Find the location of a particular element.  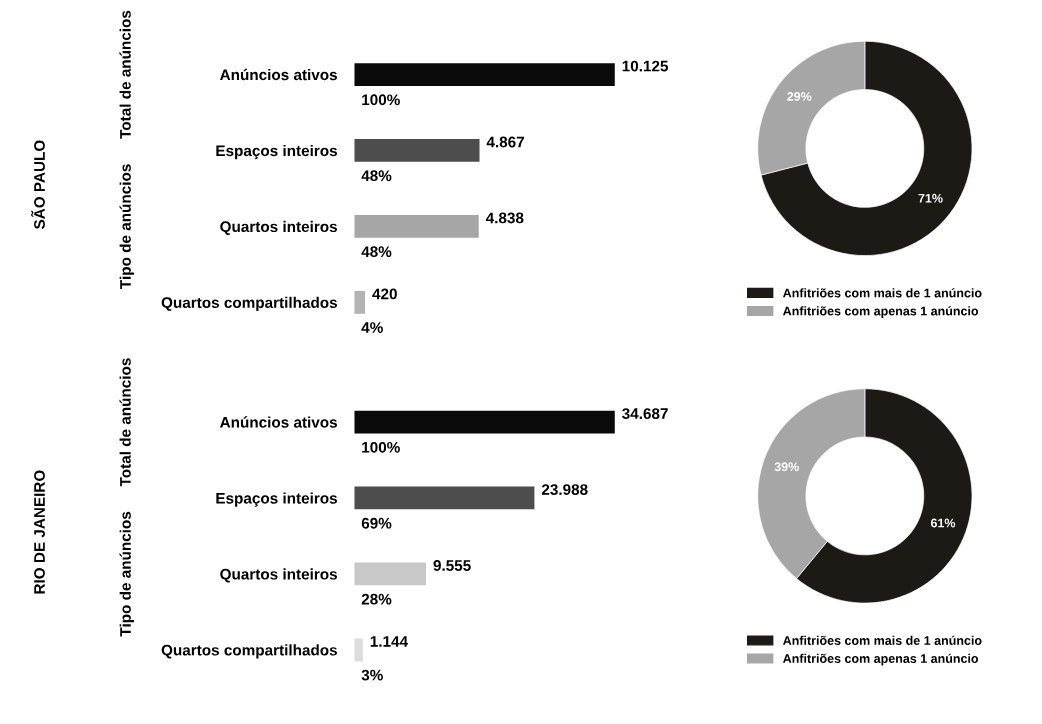

data-label: 10.125 is located at coordinates (645, 66).